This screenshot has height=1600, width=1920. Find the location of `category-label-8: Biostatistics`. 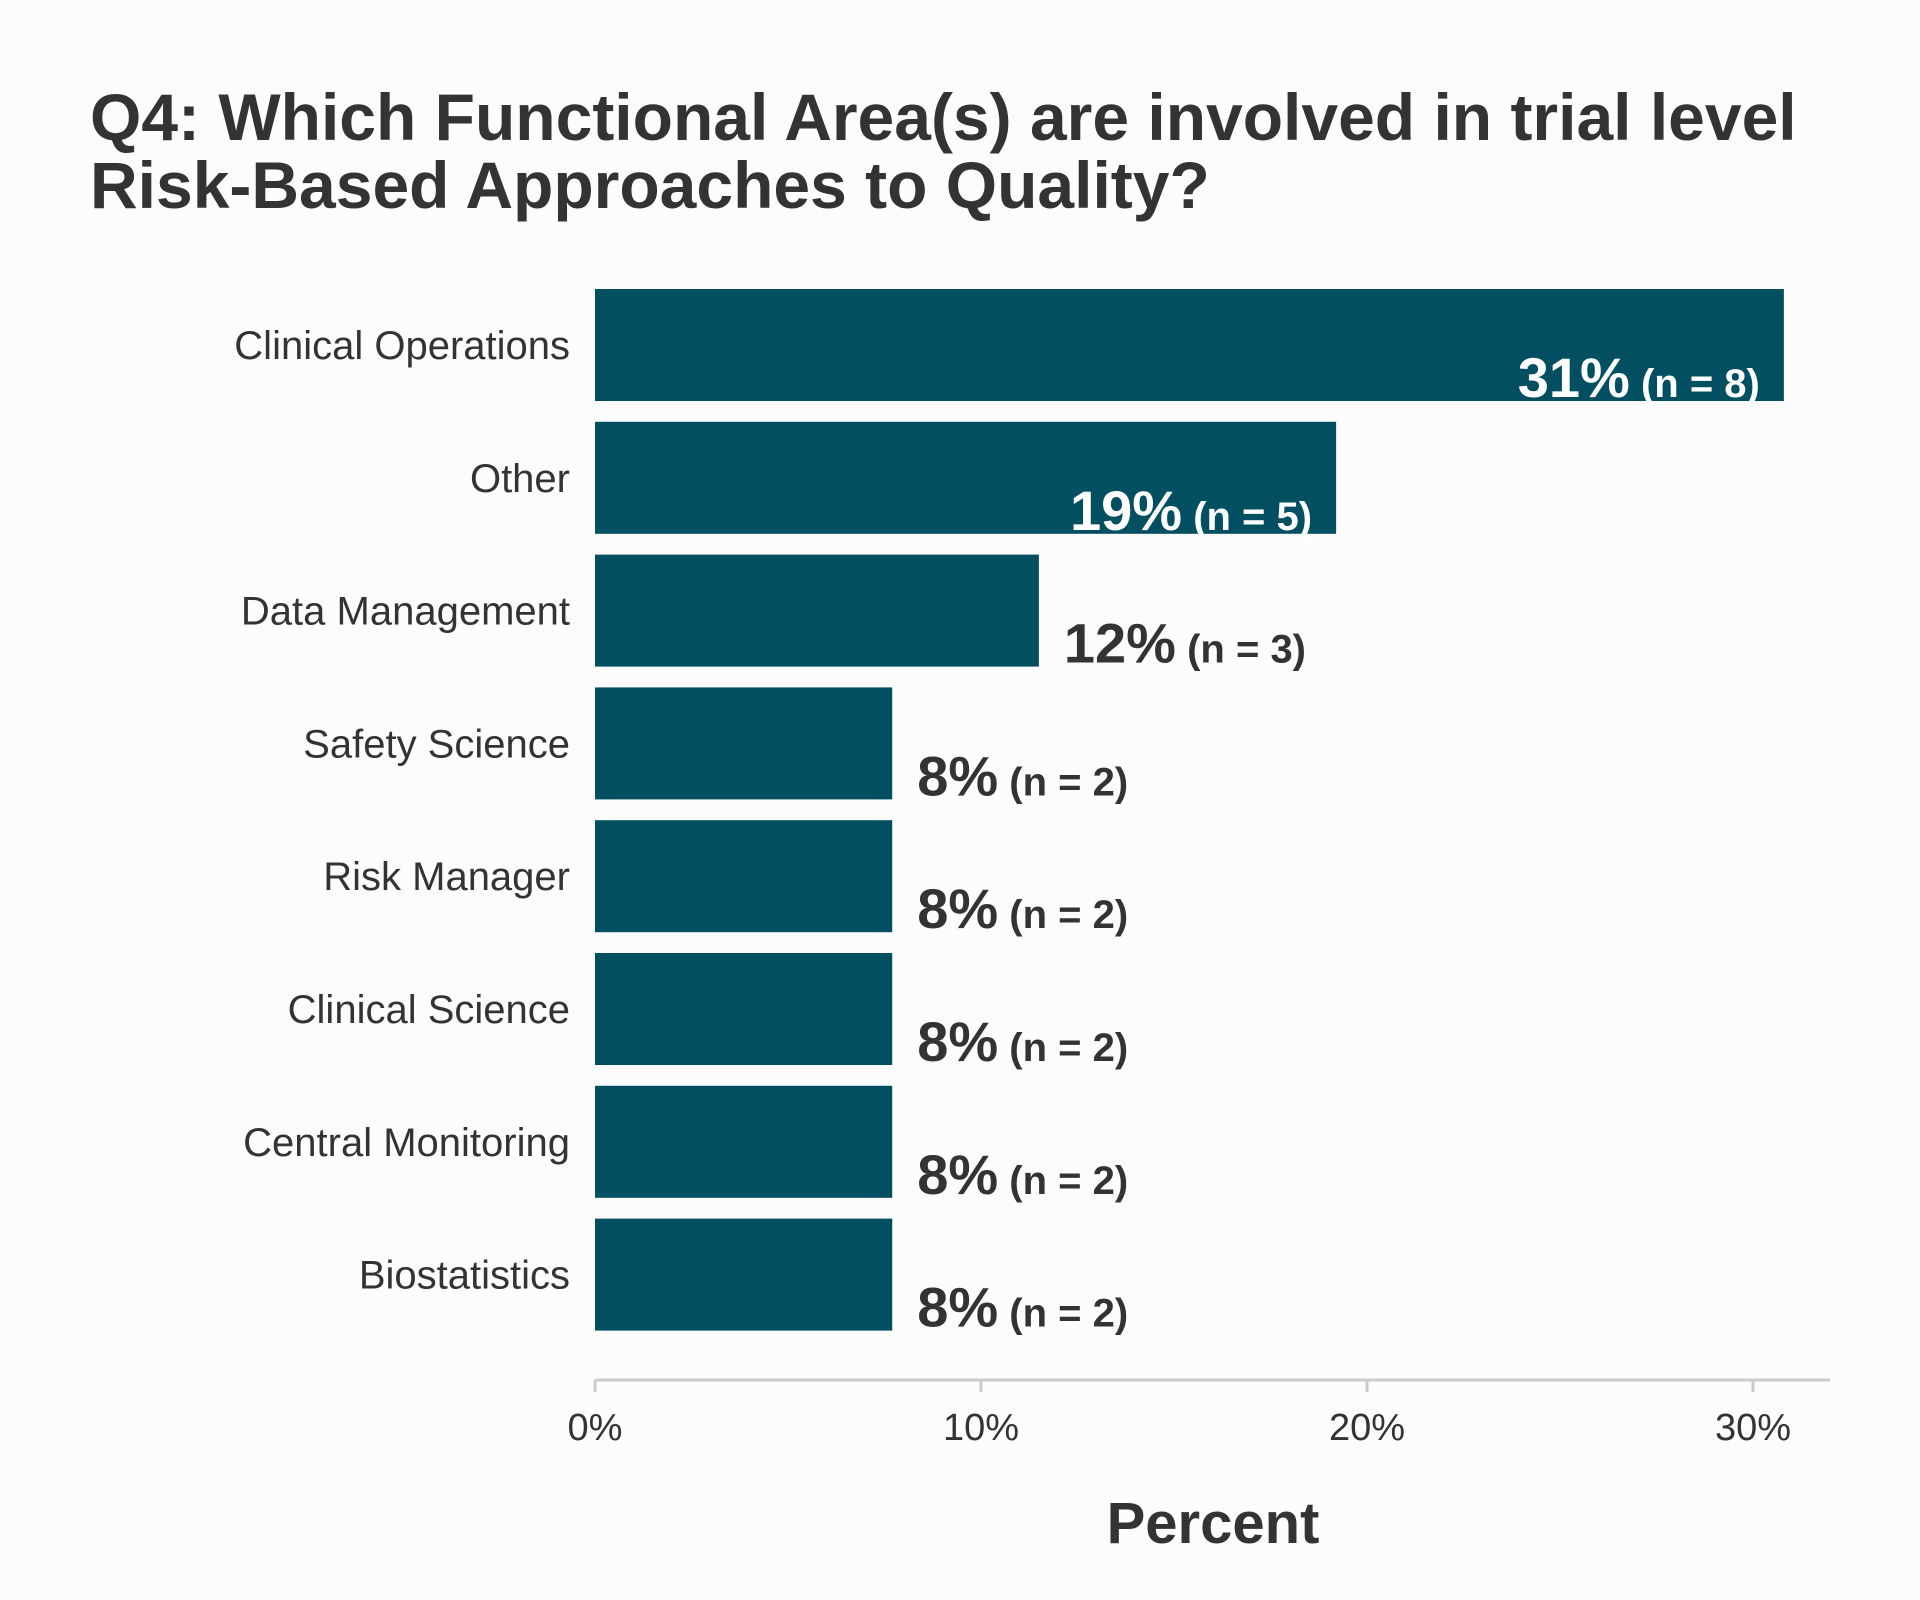

category-label-8: Biostatistics is located at coordinates (464, 1276).